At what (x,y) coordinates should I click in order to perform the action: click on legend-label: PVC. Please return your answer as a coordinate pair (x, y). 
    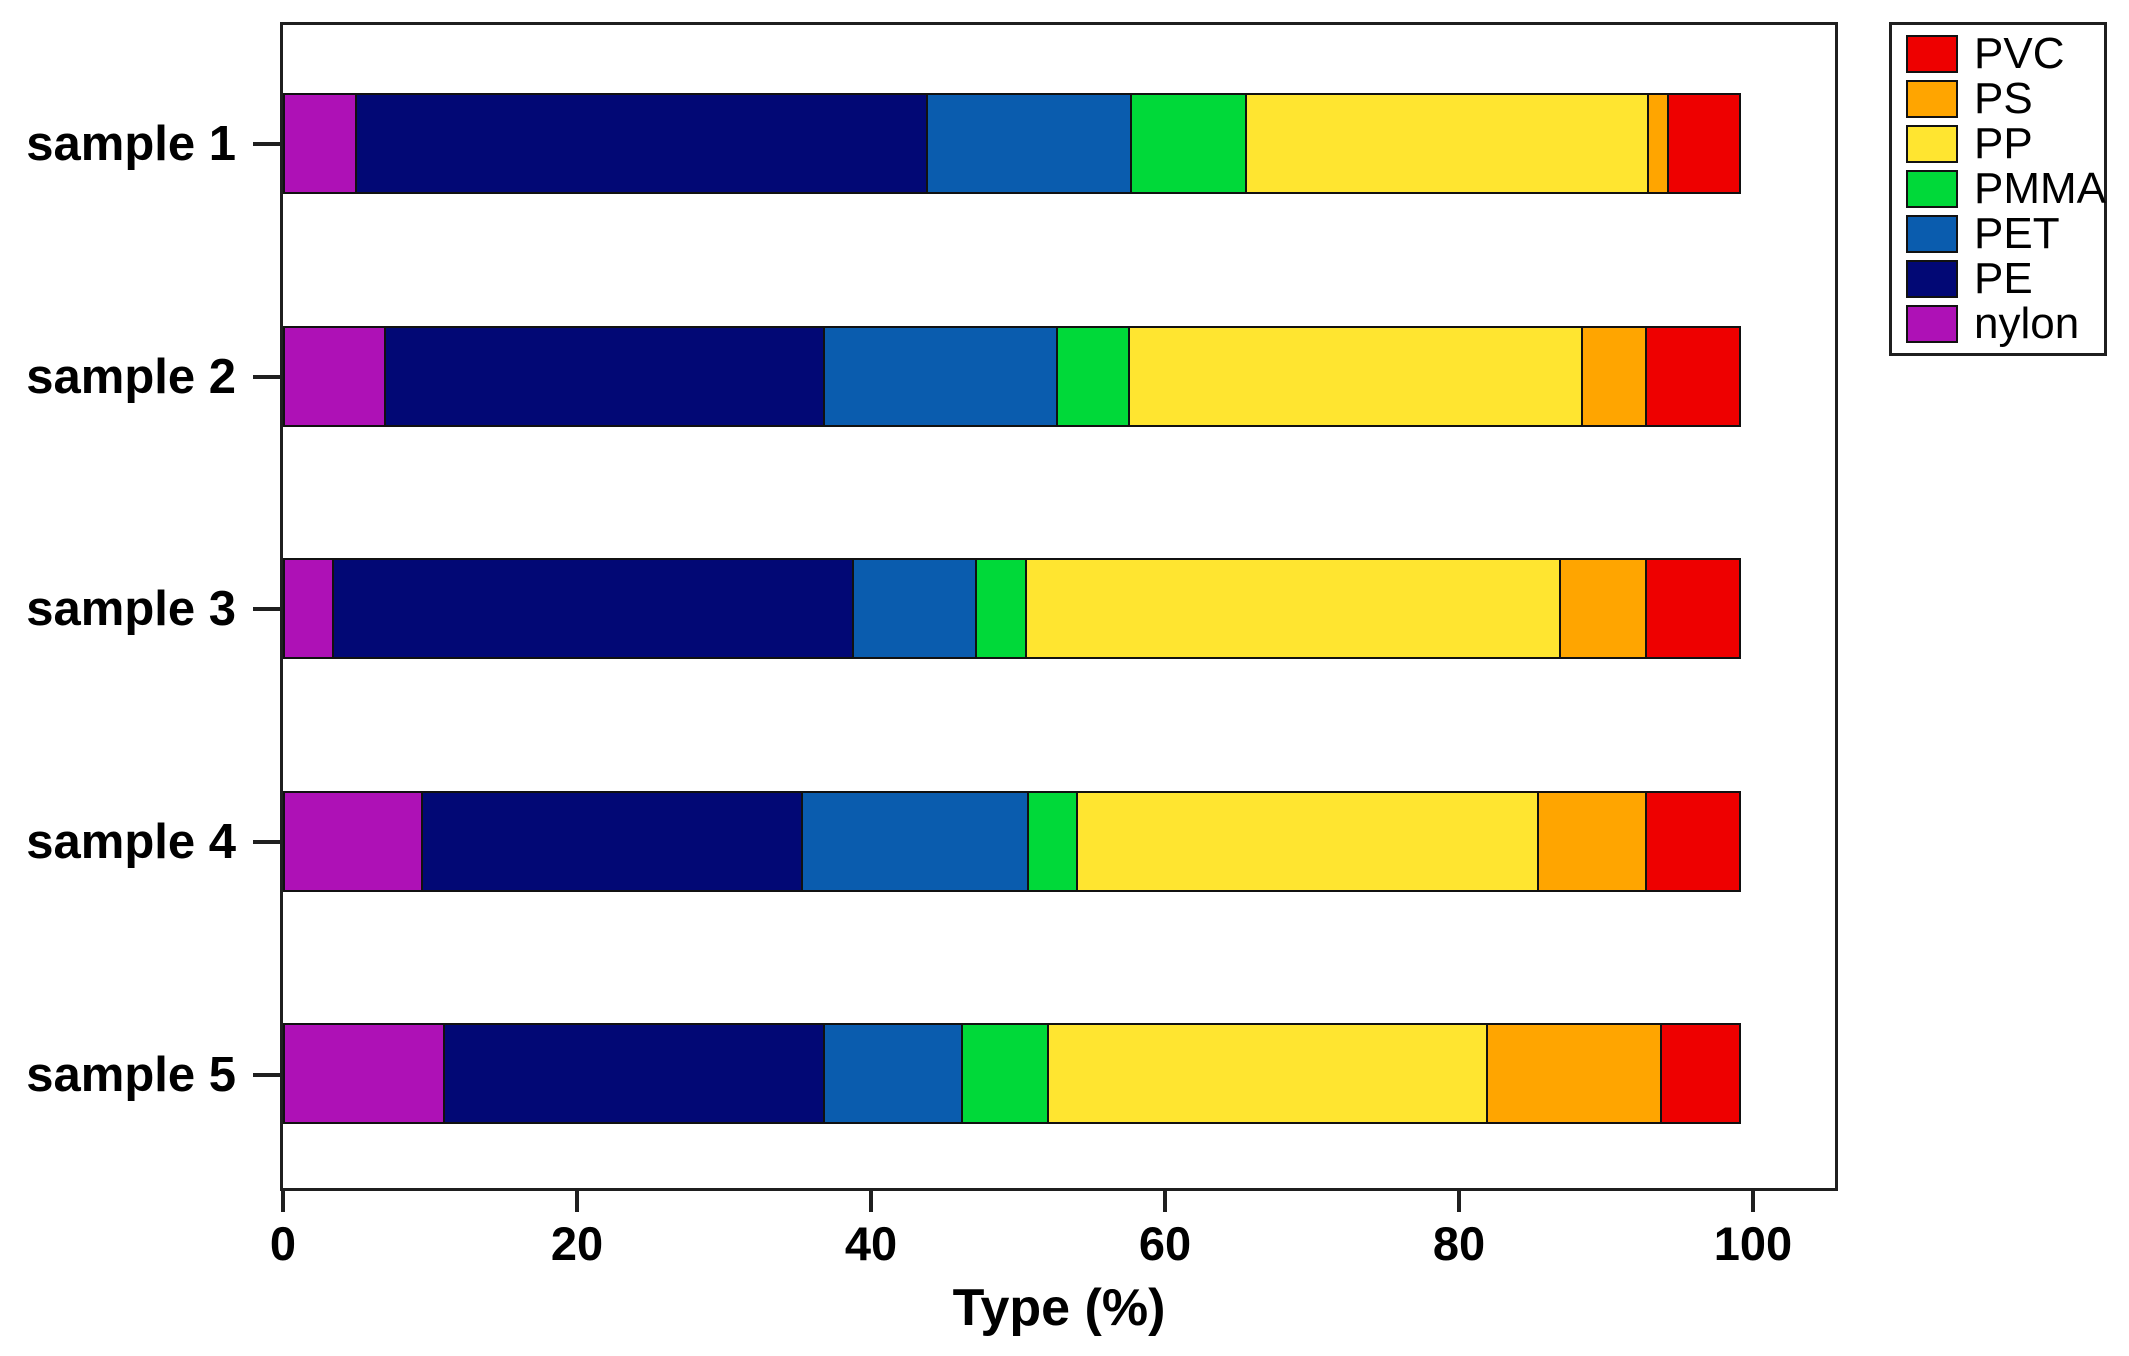
    Looking at the image, I should click on (2019, 53).